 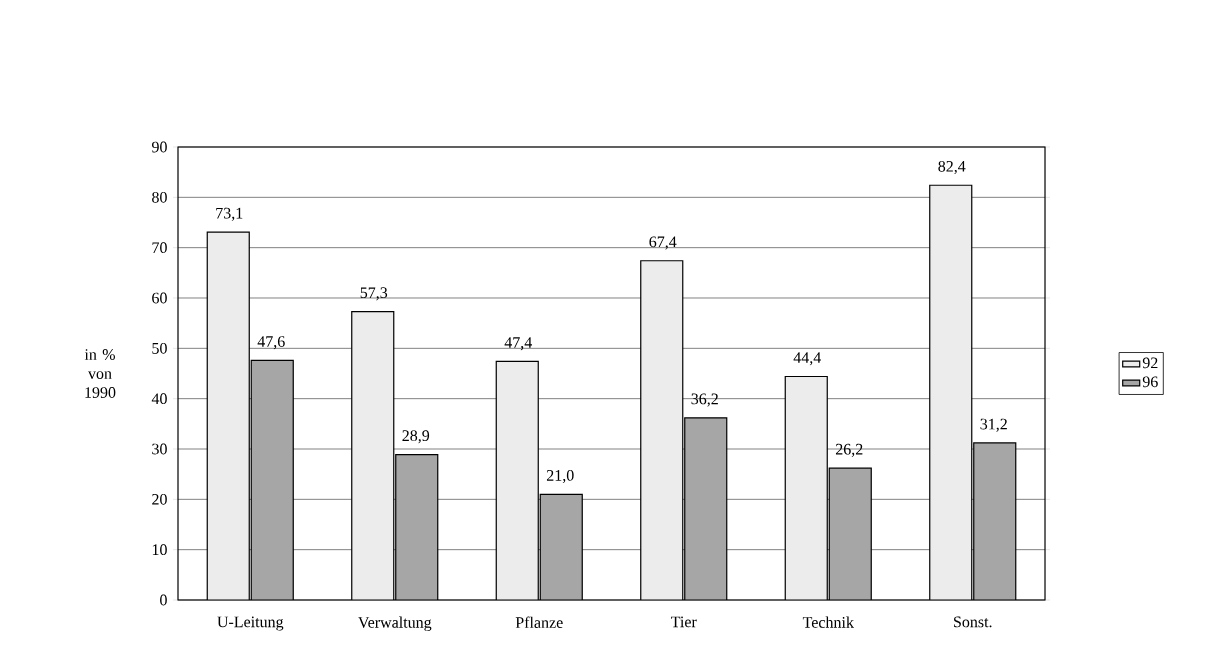 What do you see at coordinates (374, 294) in the screenshot?
I see `data-label: 57,3` at bounding box center [374, 294].